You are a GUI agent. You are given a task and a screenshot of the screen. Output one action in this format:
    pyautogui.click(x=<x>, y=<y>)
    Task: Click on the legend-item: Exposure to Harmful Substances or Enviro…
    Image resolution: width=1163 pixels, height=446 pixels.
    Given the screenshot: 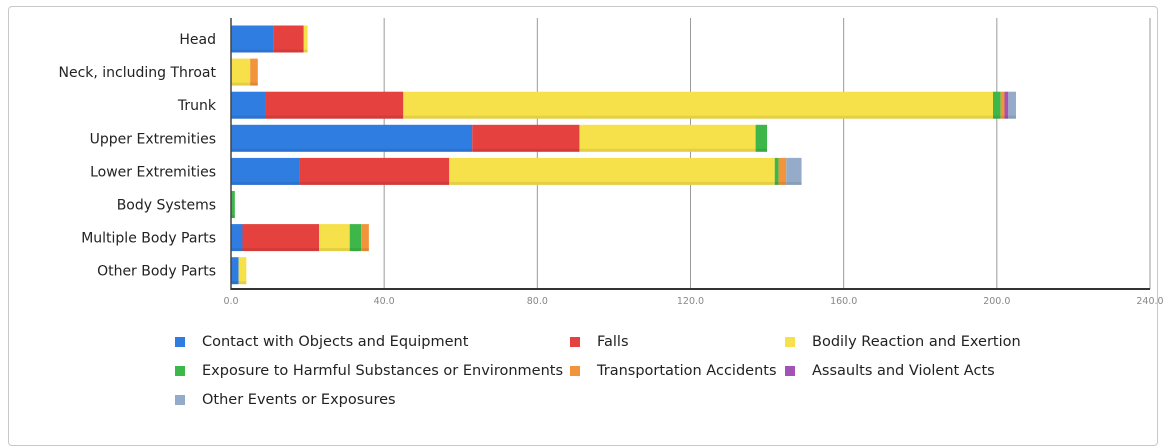 What is the action you would take?
    pyautogui.click(x=369, y=371)
    